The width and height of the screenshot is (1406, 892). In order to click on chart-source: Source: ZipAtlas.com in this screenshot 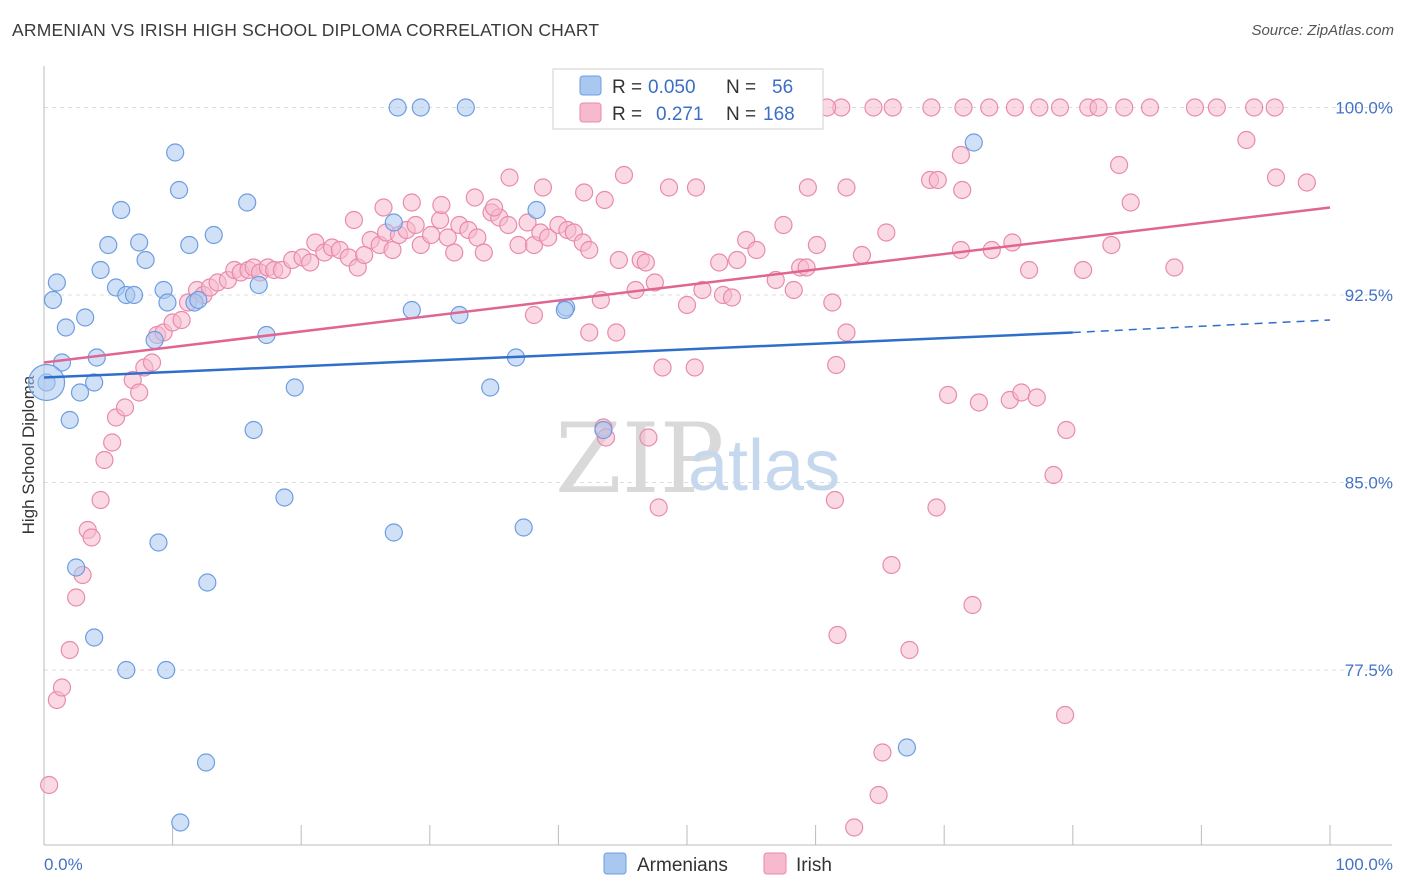, I will do `click(1322, 30)`.